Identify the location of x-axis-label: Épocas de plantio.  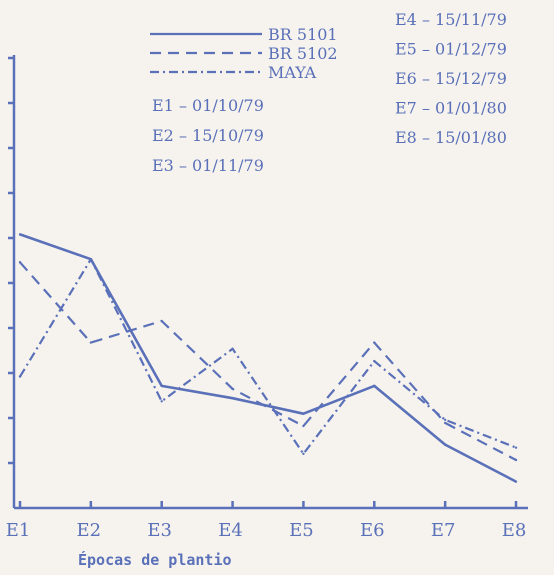
(155, 559).